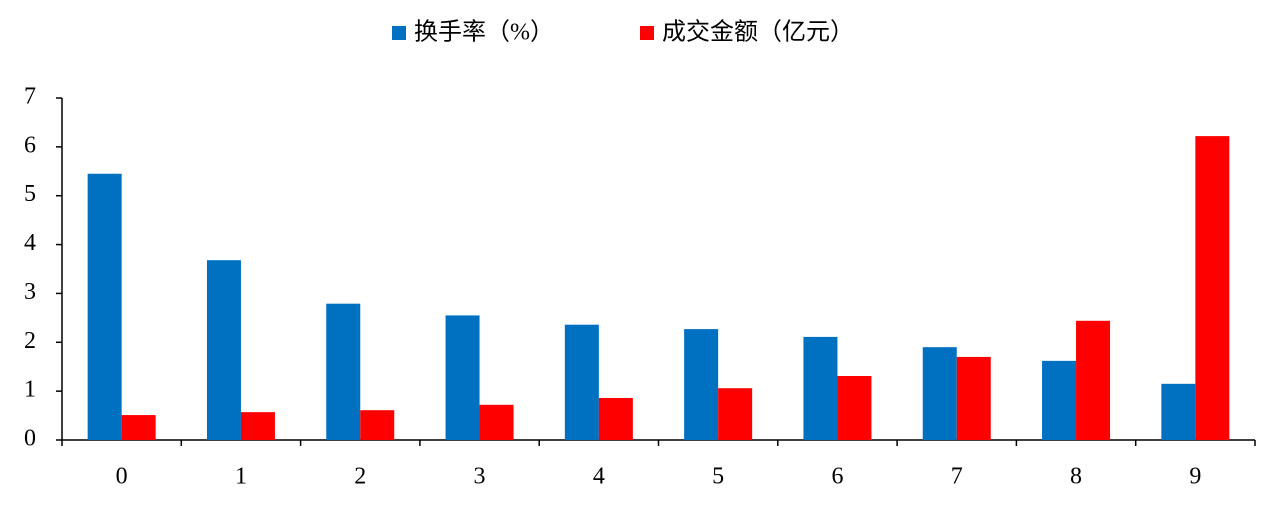 Image resolution: width=1284 pixels, height=509 pixels. I want to click on y-tick-label: 6, so click(30, 145).